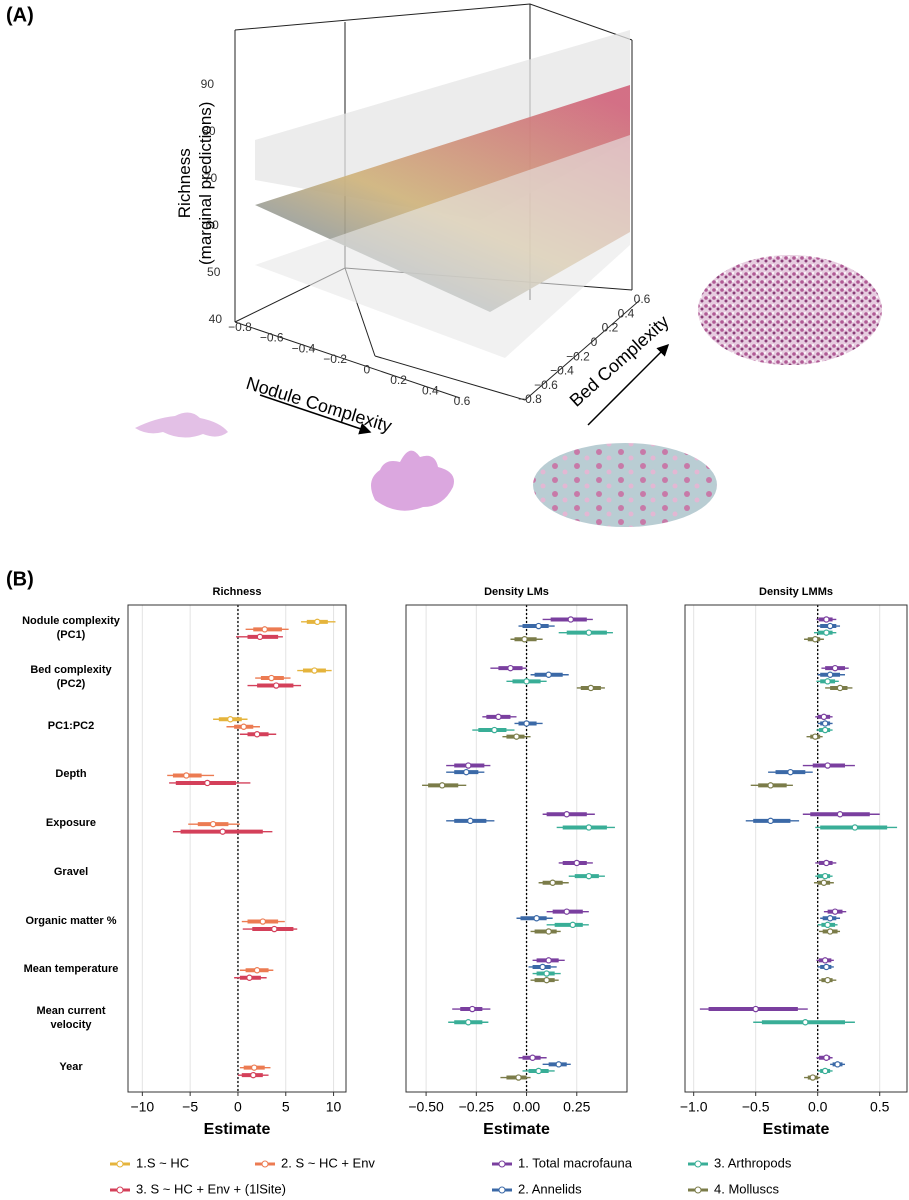 This screenshot has height=1200, width=909. What do you see at coordinates (20, 15) in the screenshot?
I see `panel-label: (A)` at bounding box center [20, 15].